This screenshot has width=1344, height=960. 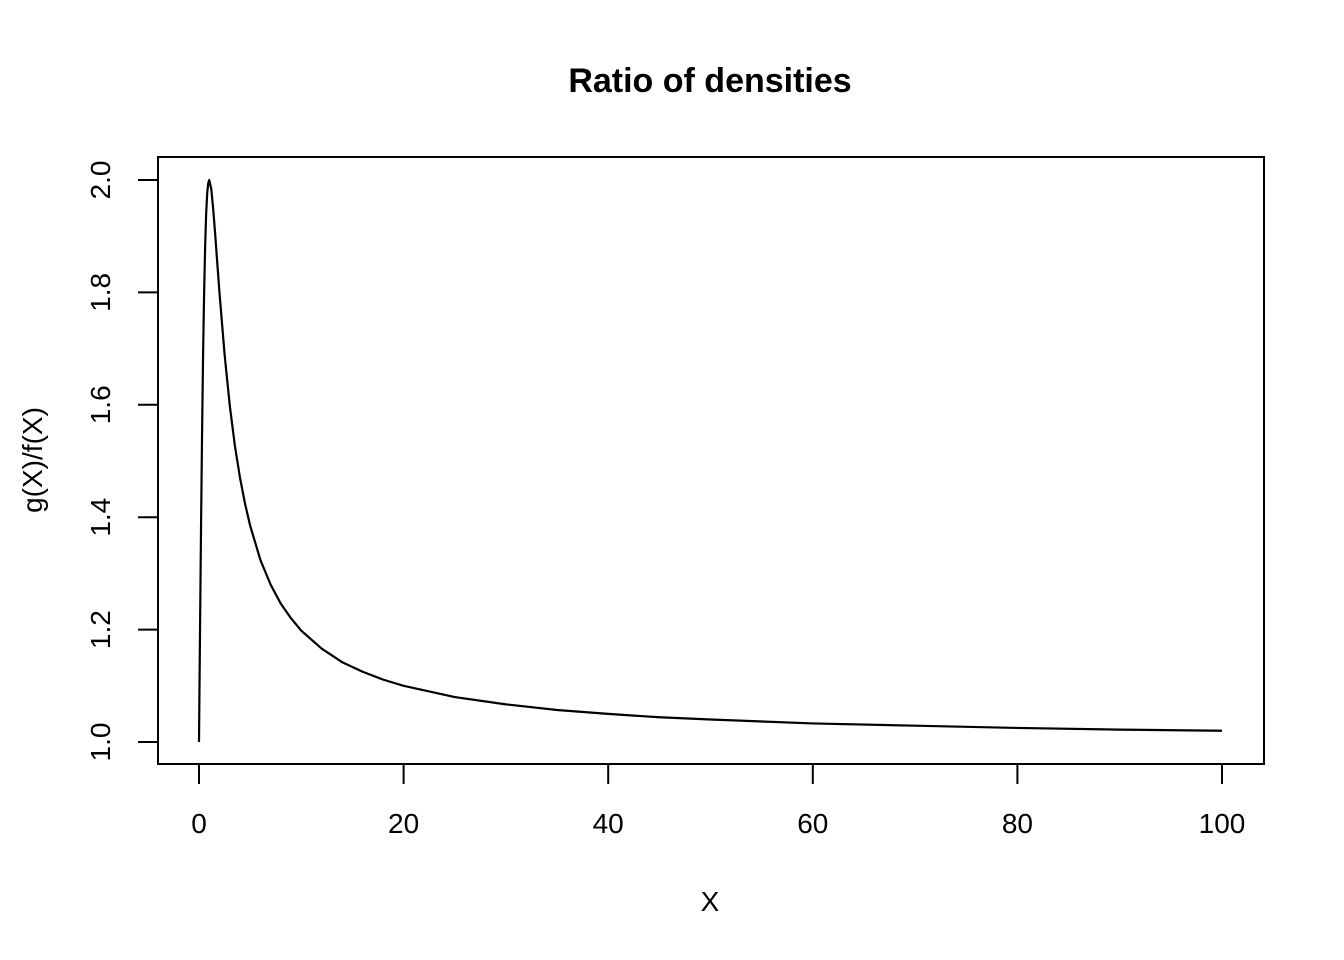 I want to click on y-tick-label: 1.0, so click(x=100, y=742).